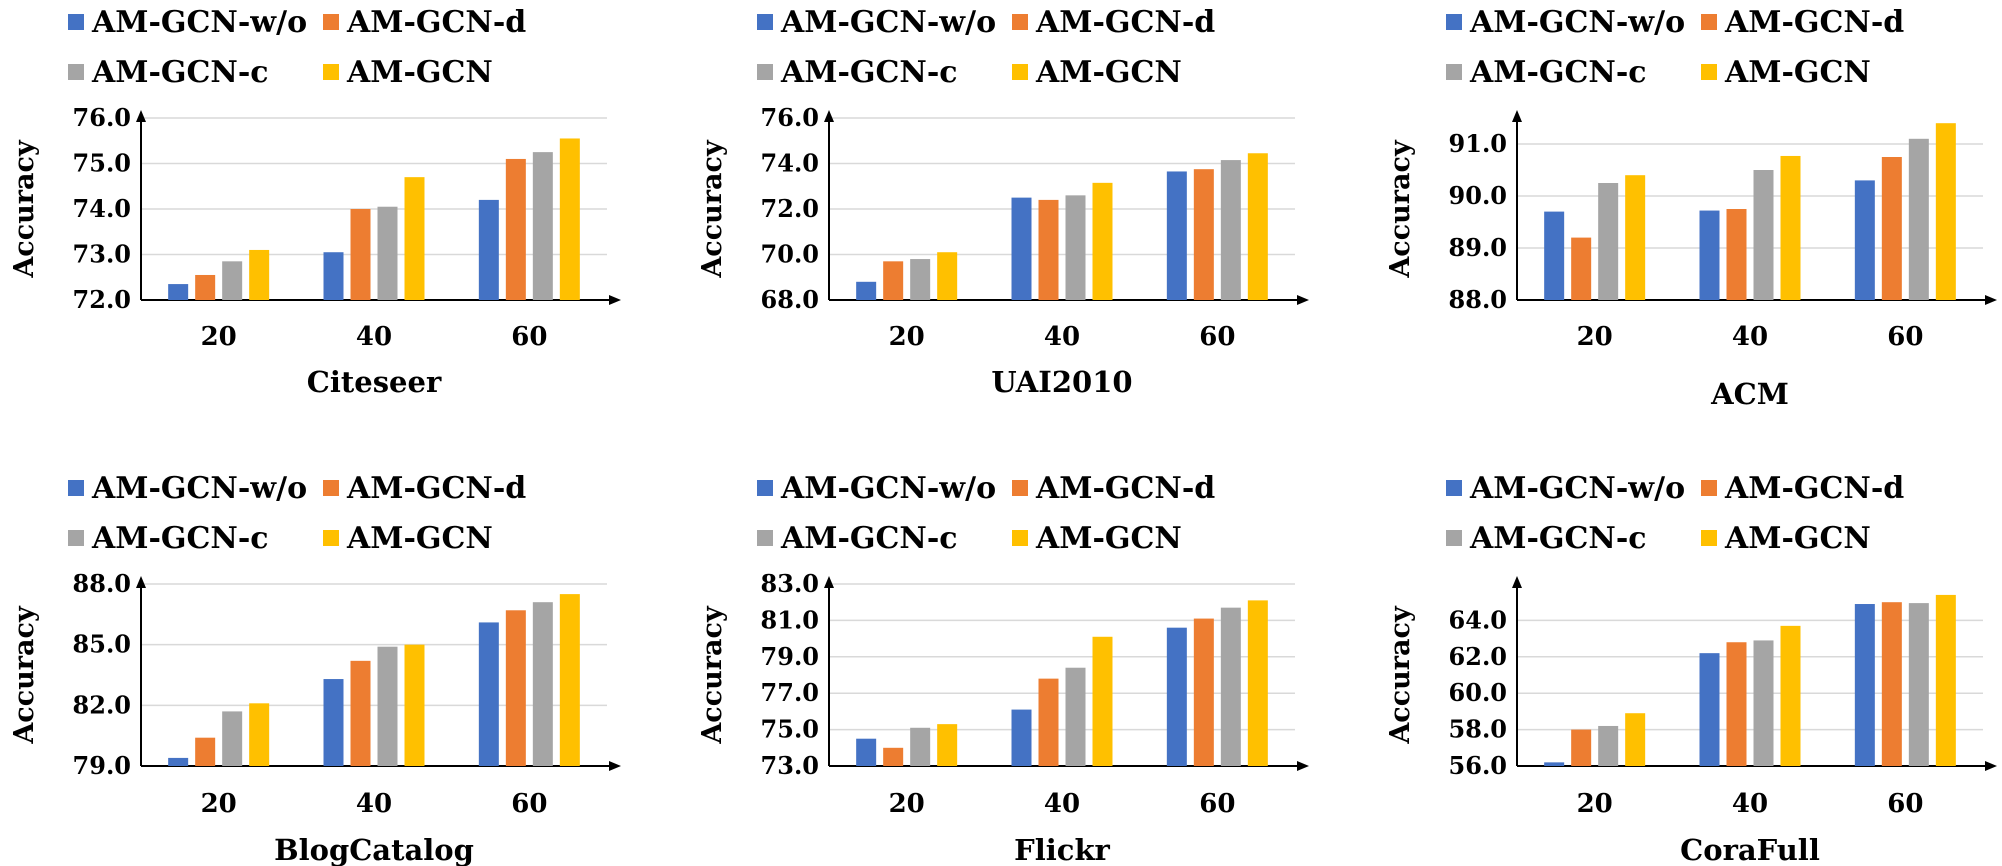 The width and height of the screenshot is (2002, 866). I want to click on y-tick-label: 89.0, so click(1478, 247).